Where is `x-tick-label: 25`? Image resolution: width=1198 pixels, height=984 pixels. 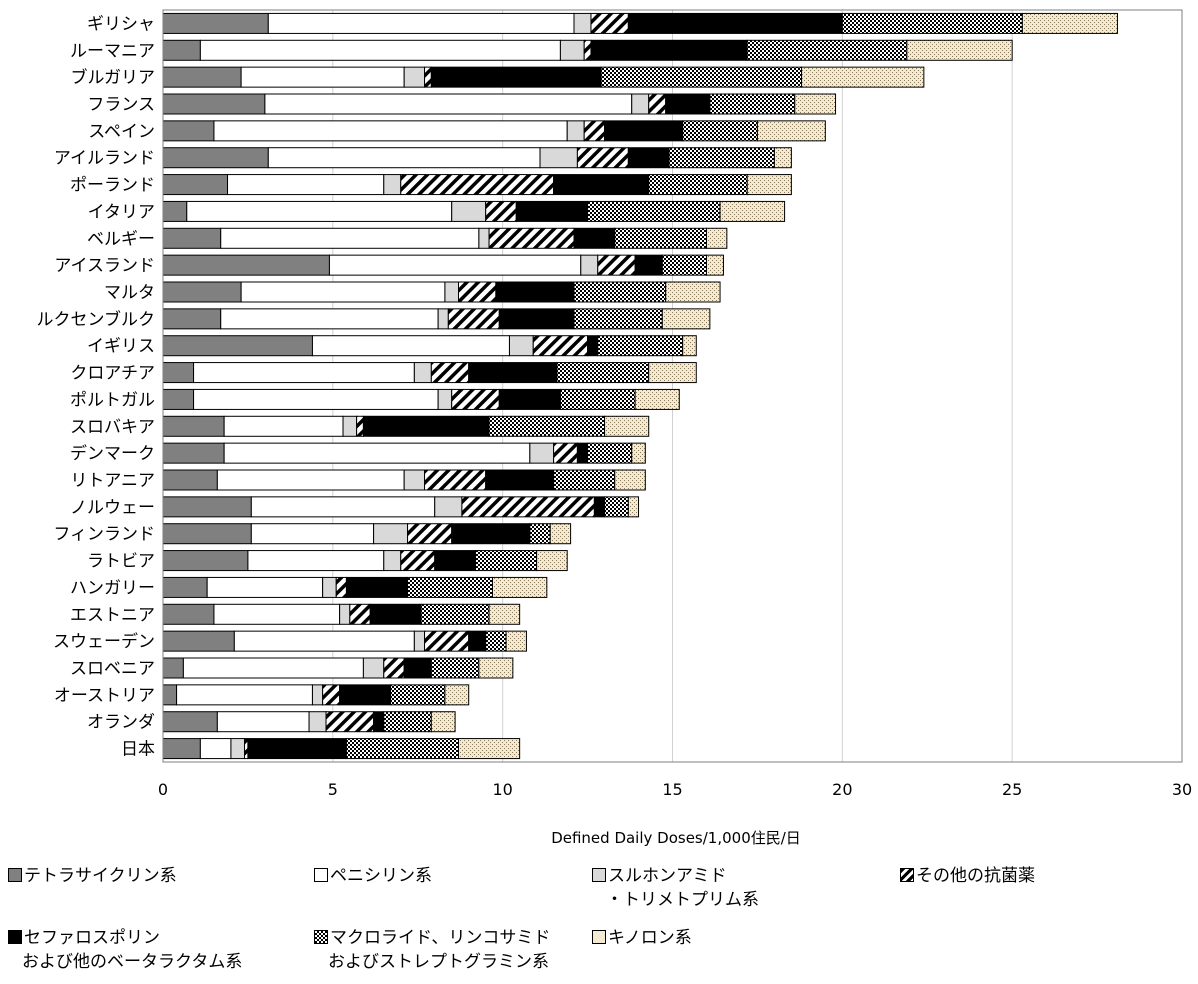
x-tick-label: 25 is located at coordinates (1012, 789).